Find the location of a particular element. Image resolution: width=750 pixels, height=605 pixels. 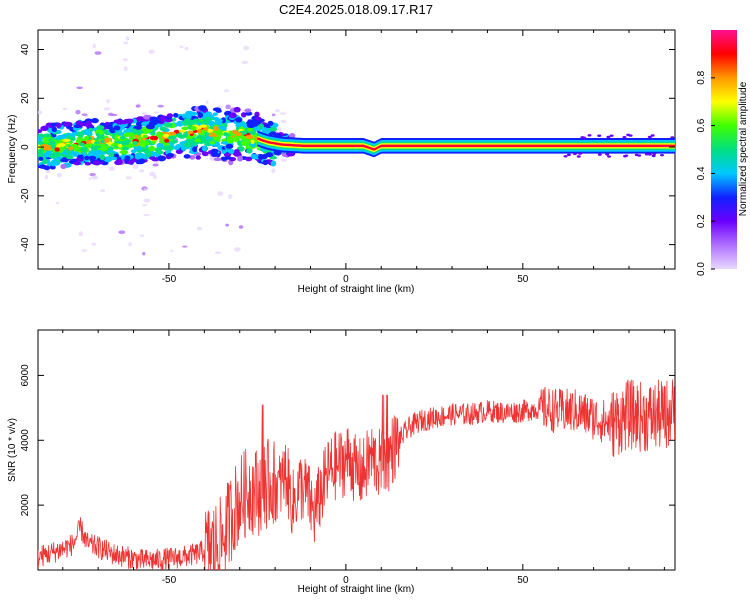

snr-xtick-label: 0 is located at coordinates (346, 580).